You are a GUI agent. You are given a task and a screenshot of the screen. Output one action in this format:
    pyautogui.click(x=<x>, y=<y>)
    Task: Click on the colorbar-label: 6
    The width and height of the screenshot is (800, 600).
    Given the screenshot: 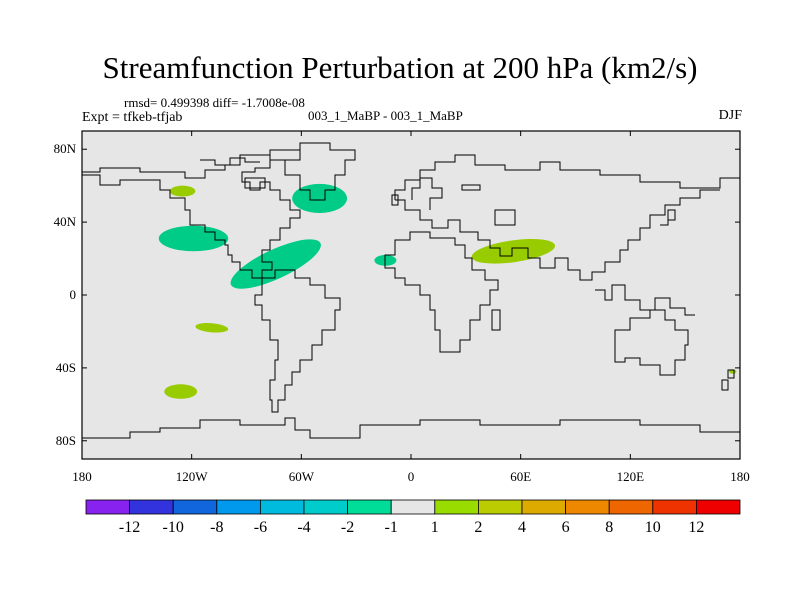 What is the action you would take?
    pyautogui.click(x=566, y=527)
    